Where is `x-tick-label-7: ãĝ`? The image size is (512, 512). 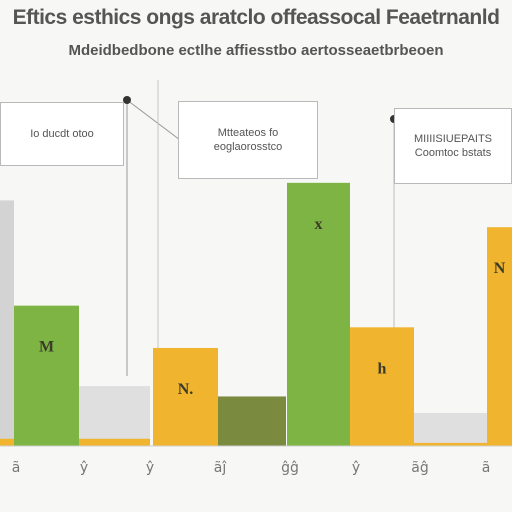
x-tick-label-7: ãĝ is located at coordinates (419, 468).